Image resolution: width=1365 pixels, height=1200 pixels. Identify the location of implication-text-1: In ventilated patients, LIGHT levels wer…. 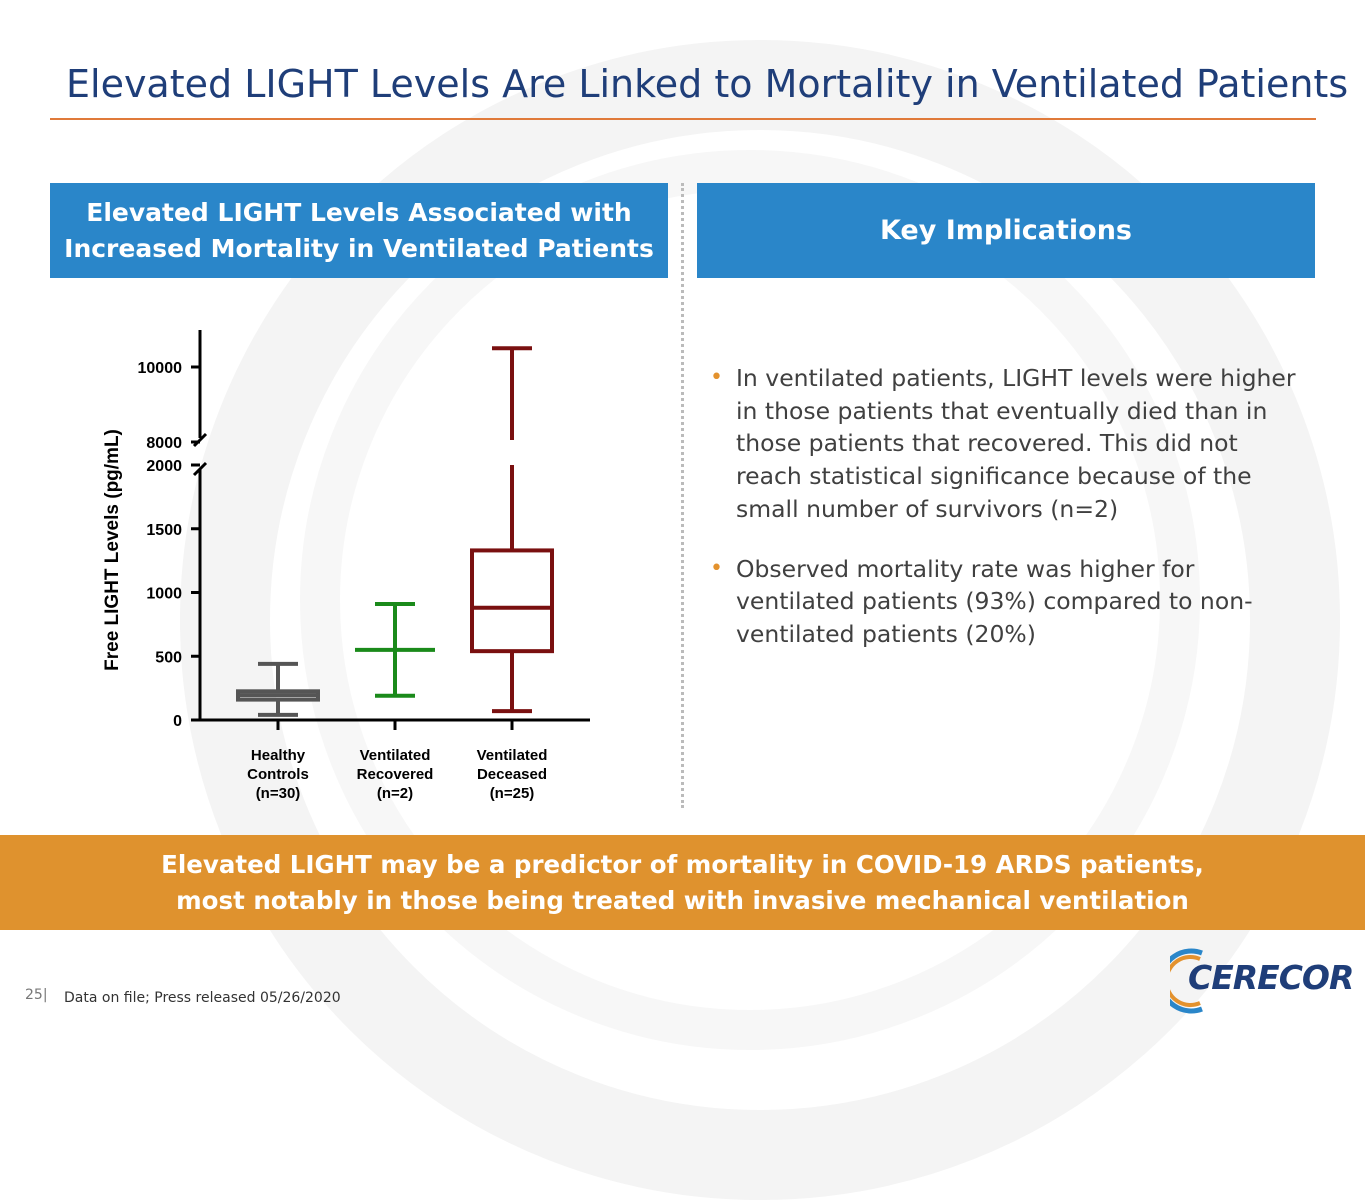
(1016, 443).